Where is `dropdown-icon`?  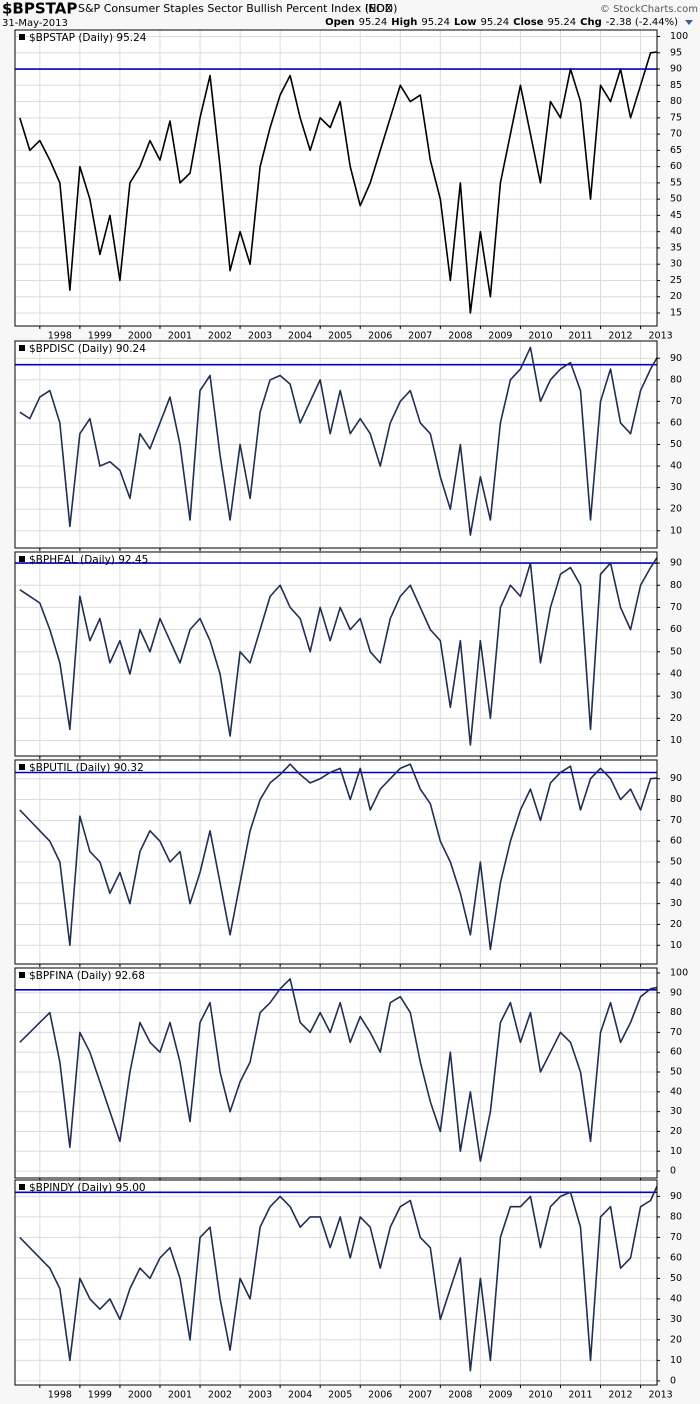
dropdown-icon is located at coordinates (689, 22).